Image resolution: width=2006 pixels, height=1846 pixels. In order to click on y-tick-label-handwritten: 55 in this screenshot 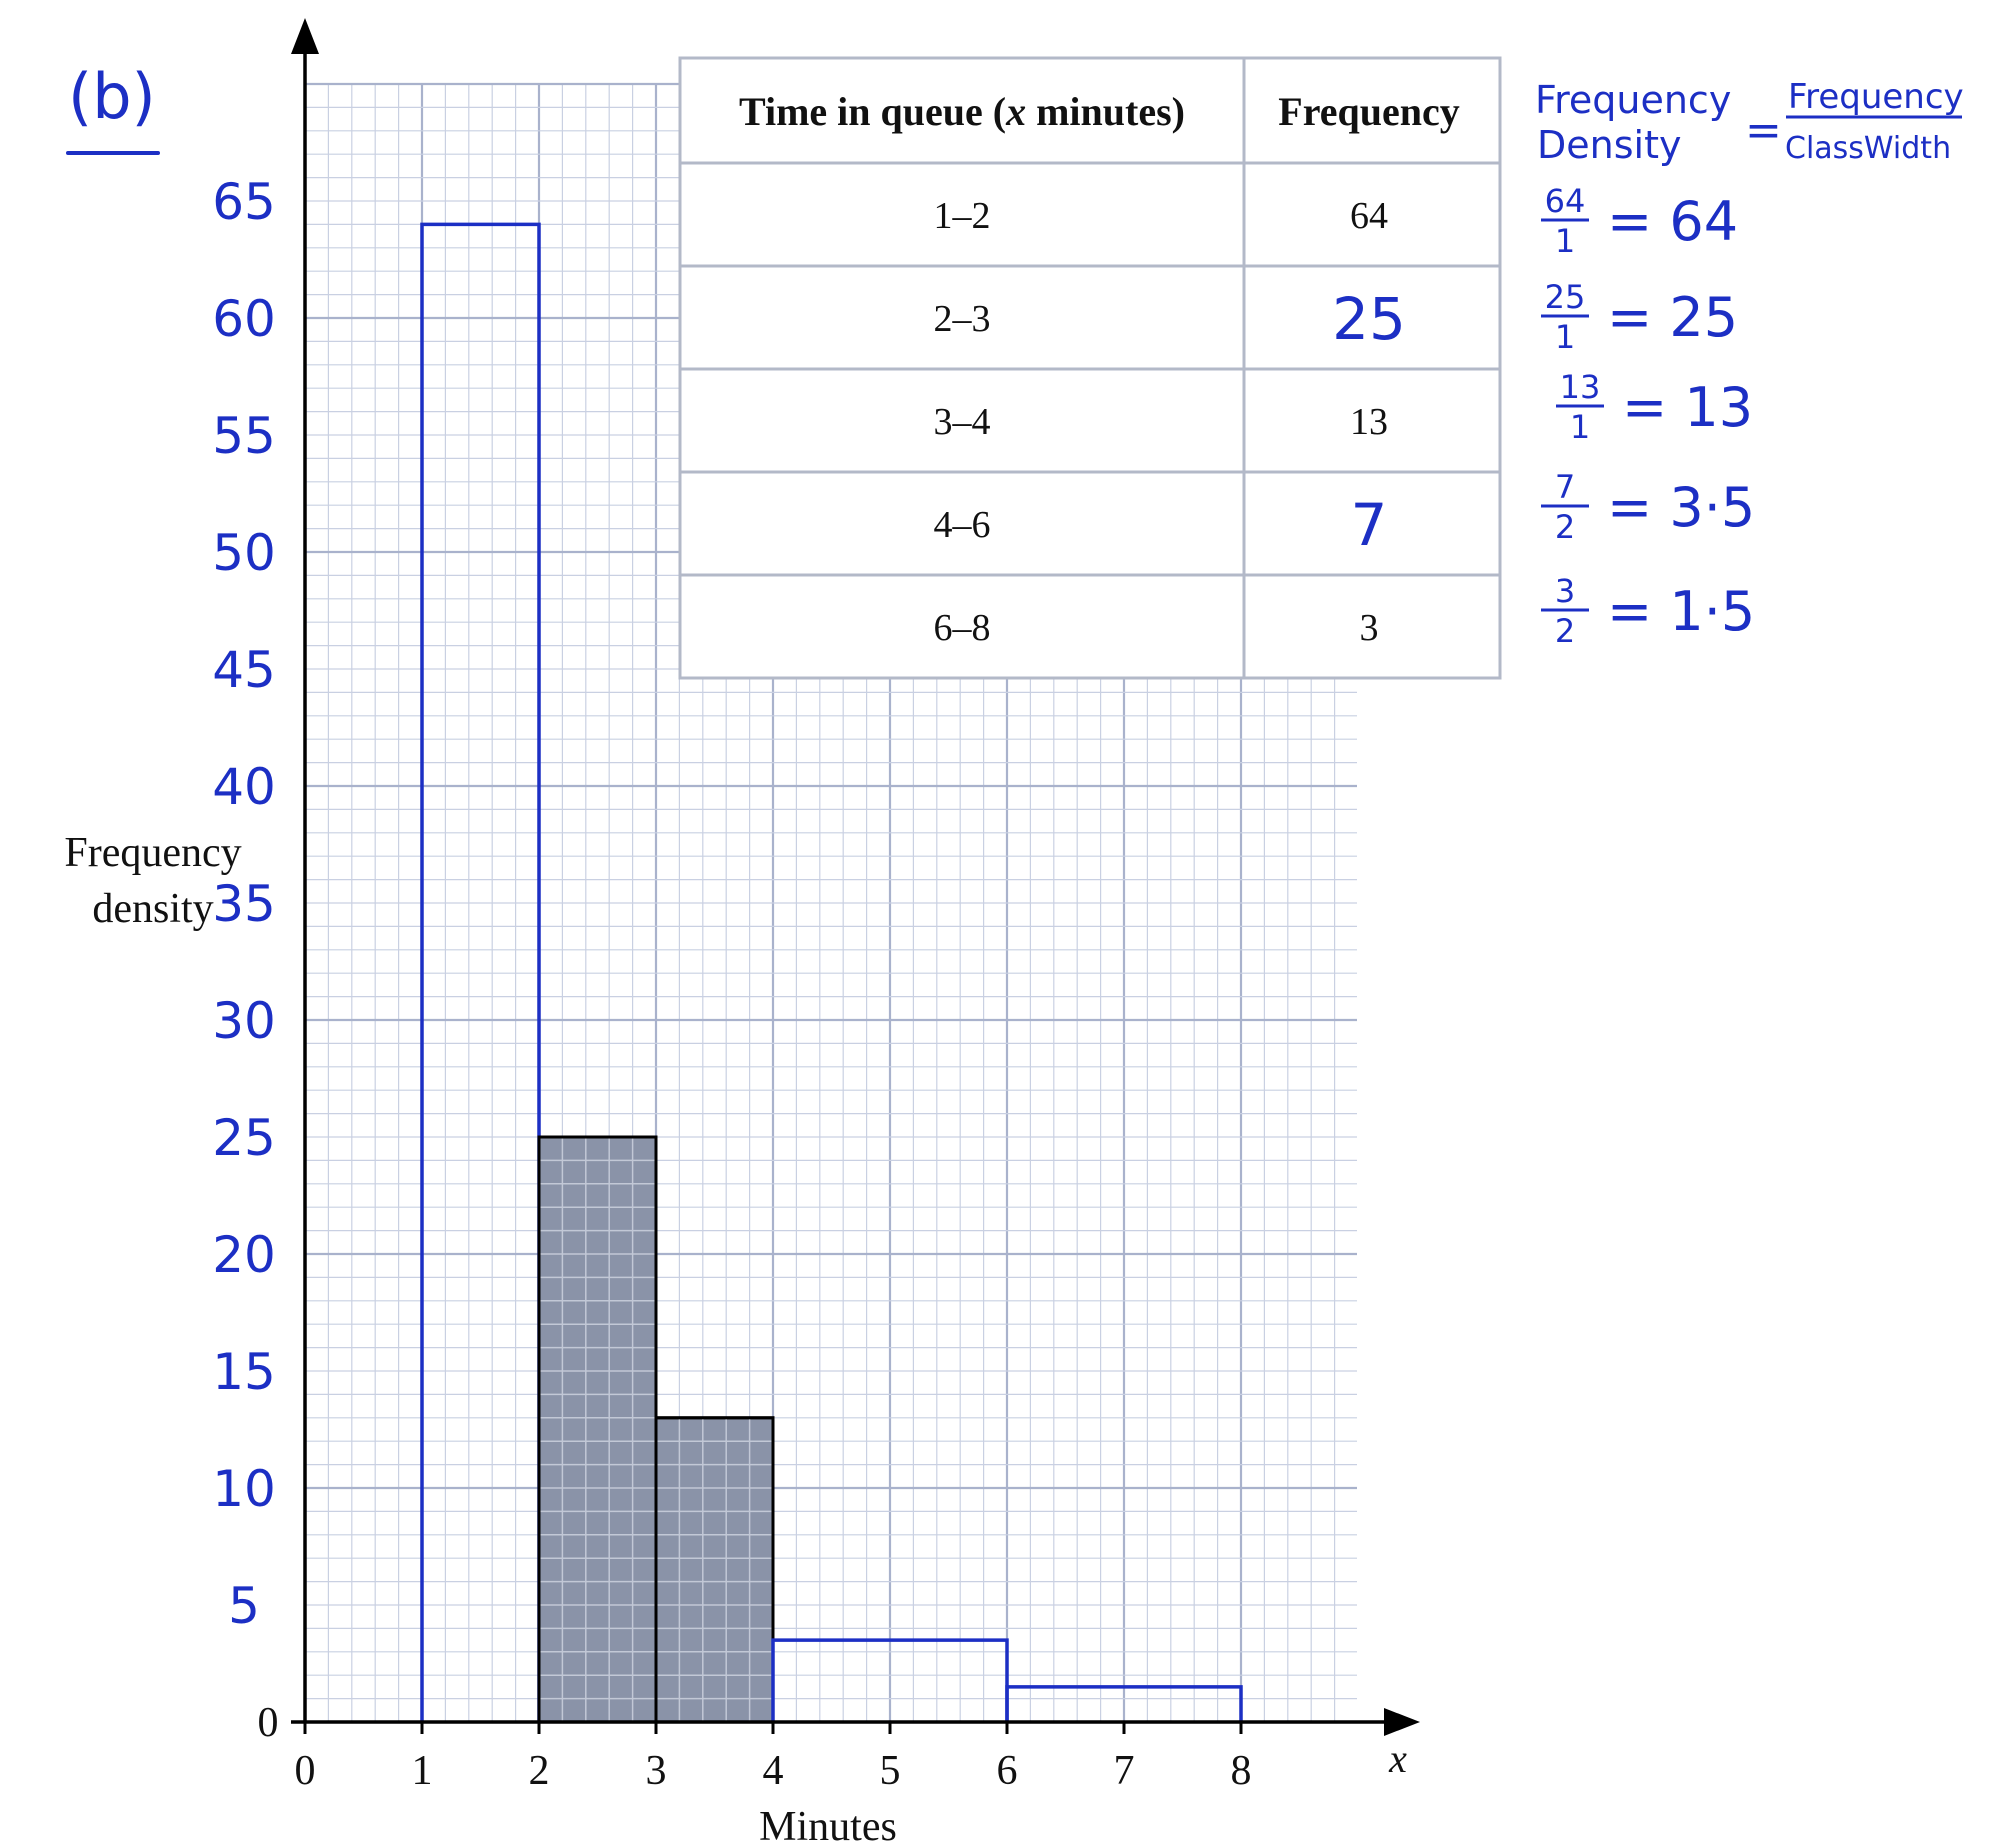, I will do `click(244, 436)`.